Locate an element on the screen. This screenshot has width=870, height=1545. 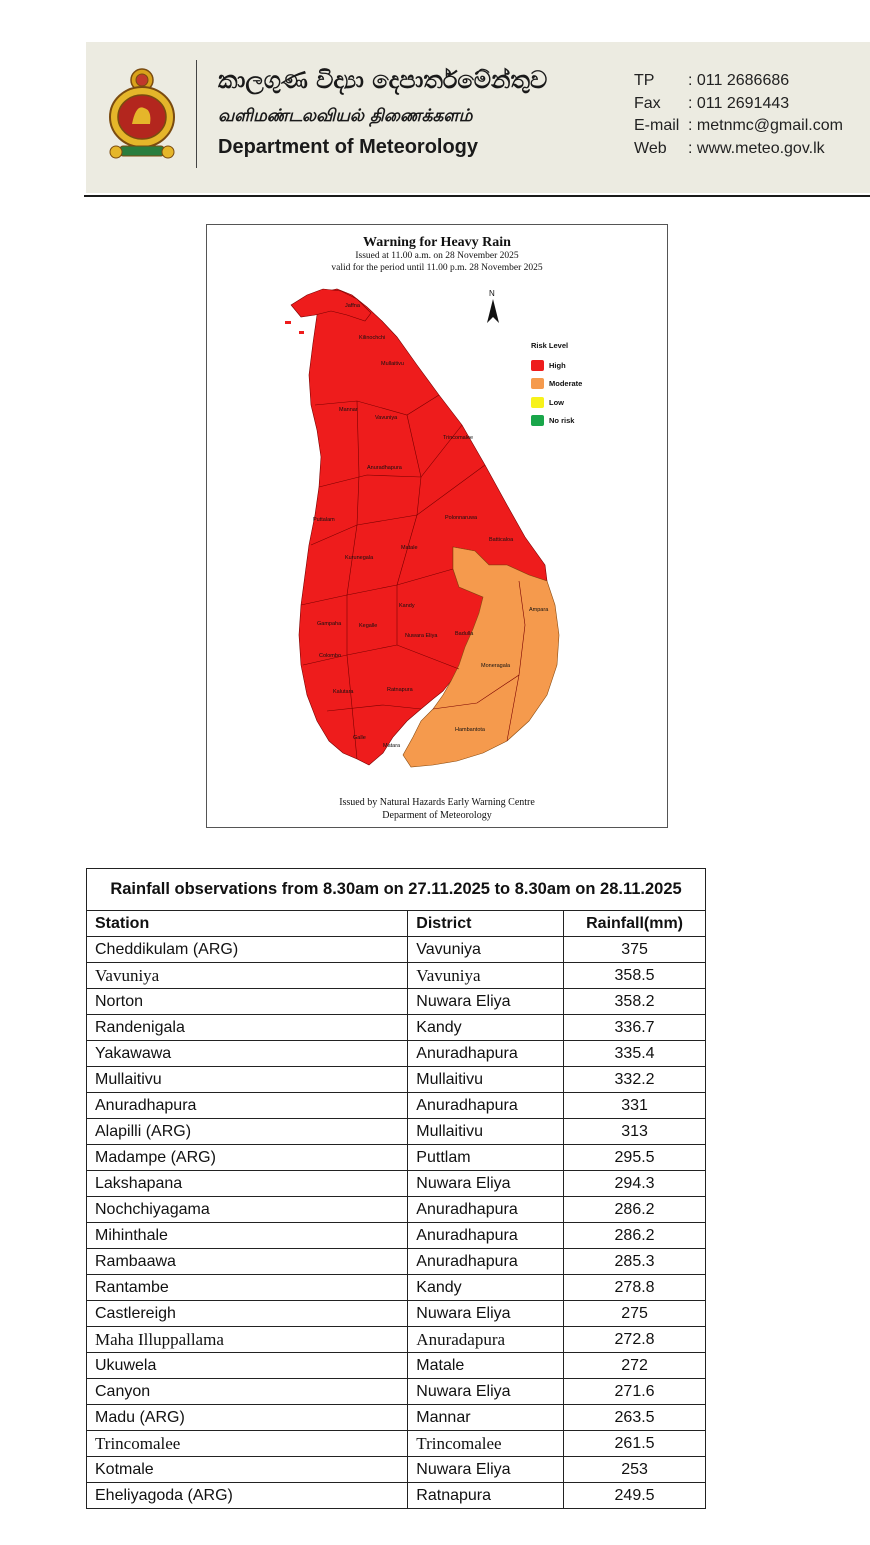
table-row: Nochchiyagama Anuradhapura 286.2 is located at coordinates (395, 1209).